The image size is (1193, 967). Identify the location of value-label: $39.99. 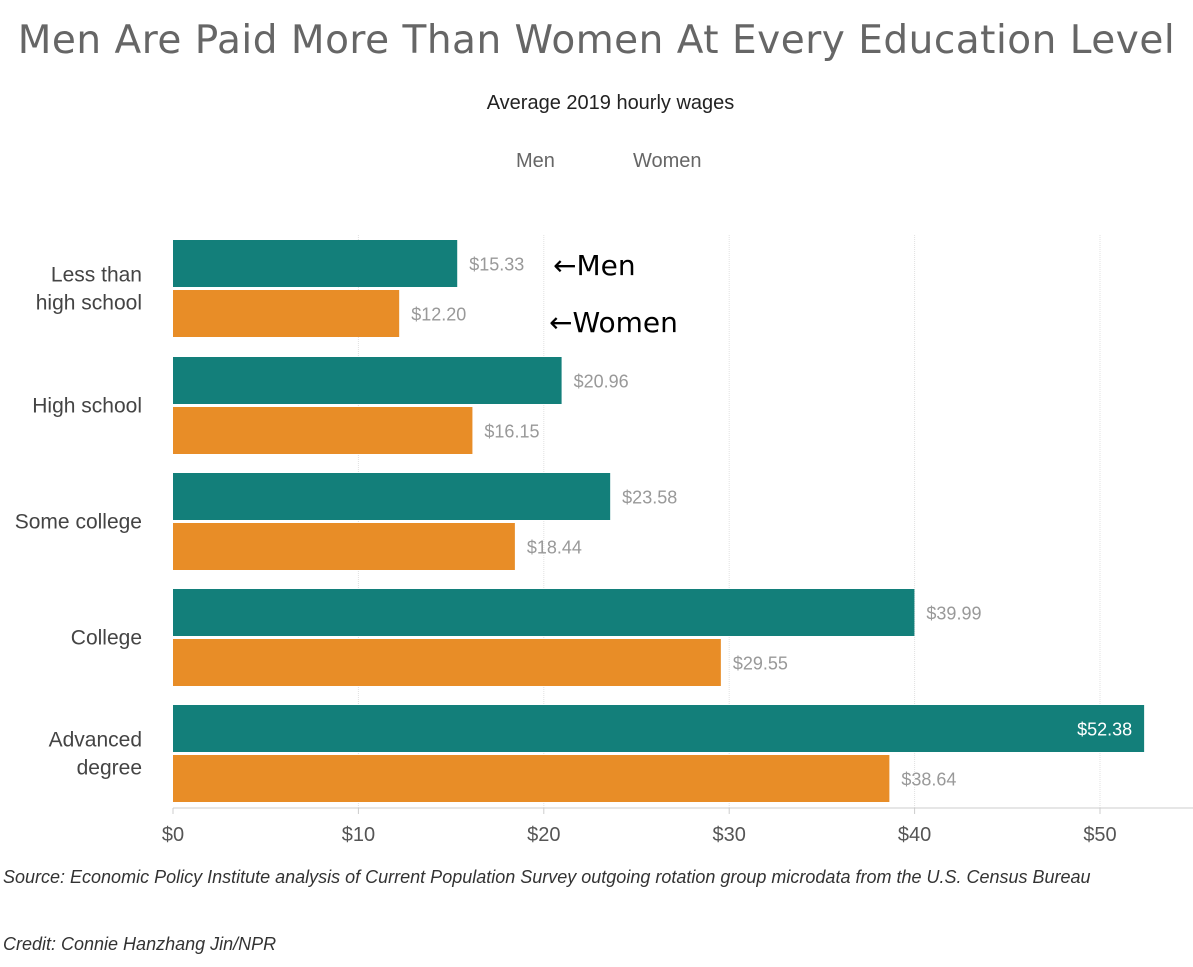
(953, 614).